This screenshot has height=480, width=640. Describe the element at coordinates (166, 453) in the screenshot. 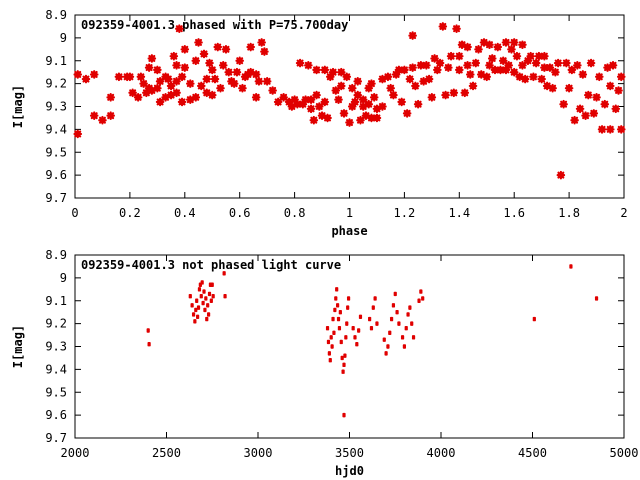

I see `x-tick-label: 2500` at that location.